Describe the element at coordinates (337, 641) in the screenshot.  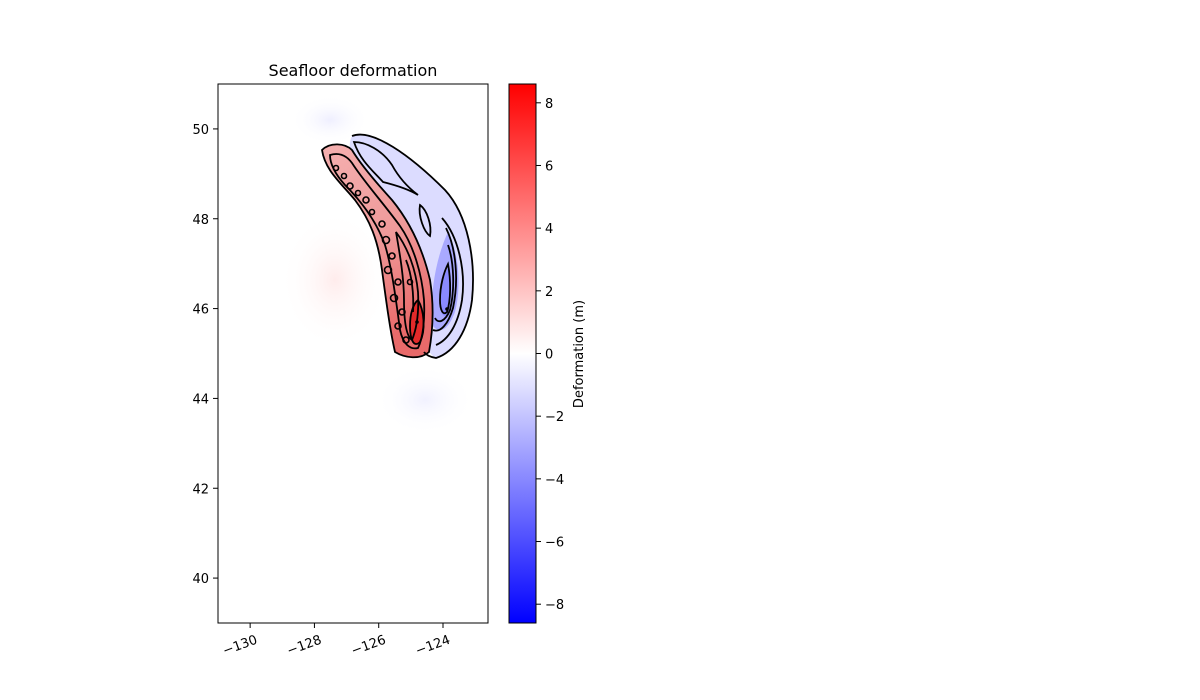
I see `x-axis: −130 −128 −126 −124` at that location.